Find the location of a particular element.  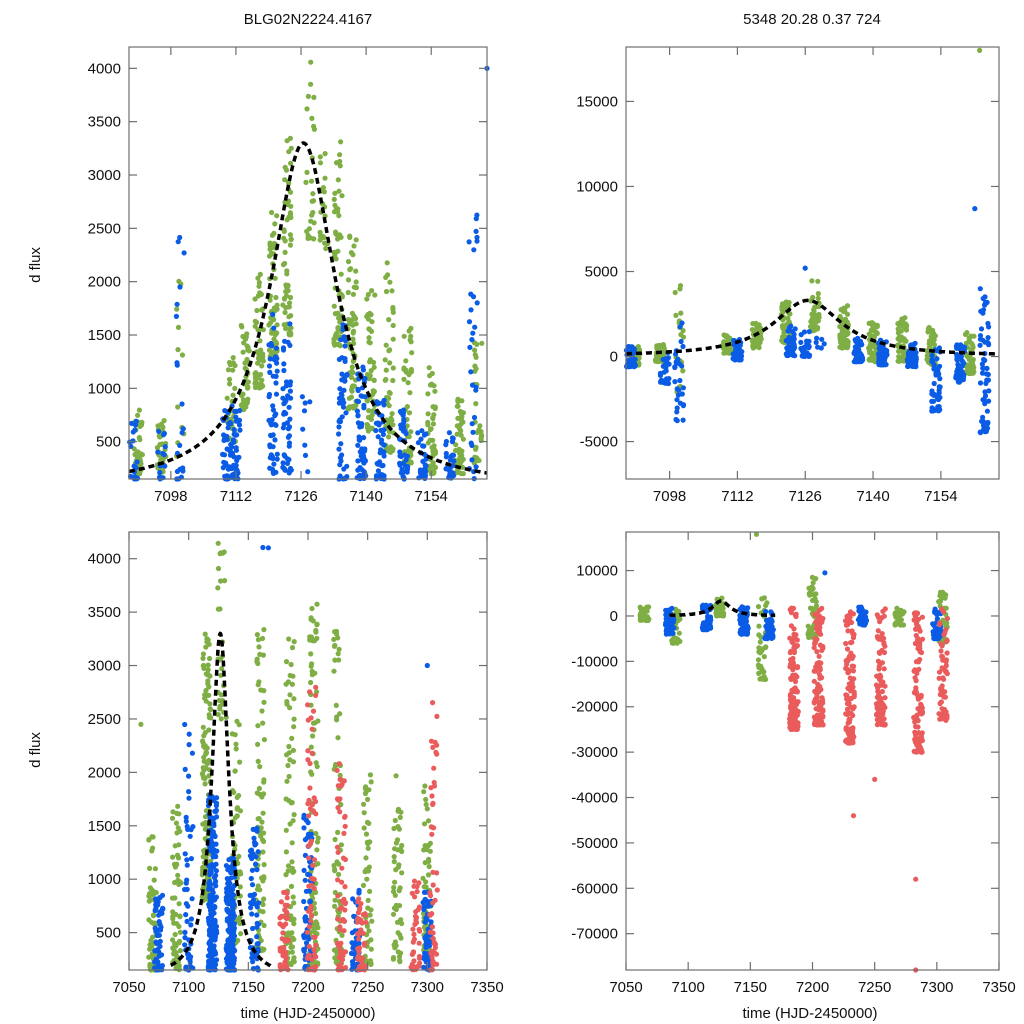

x-tick-label: 7300 is located at coordinates (427, 987).